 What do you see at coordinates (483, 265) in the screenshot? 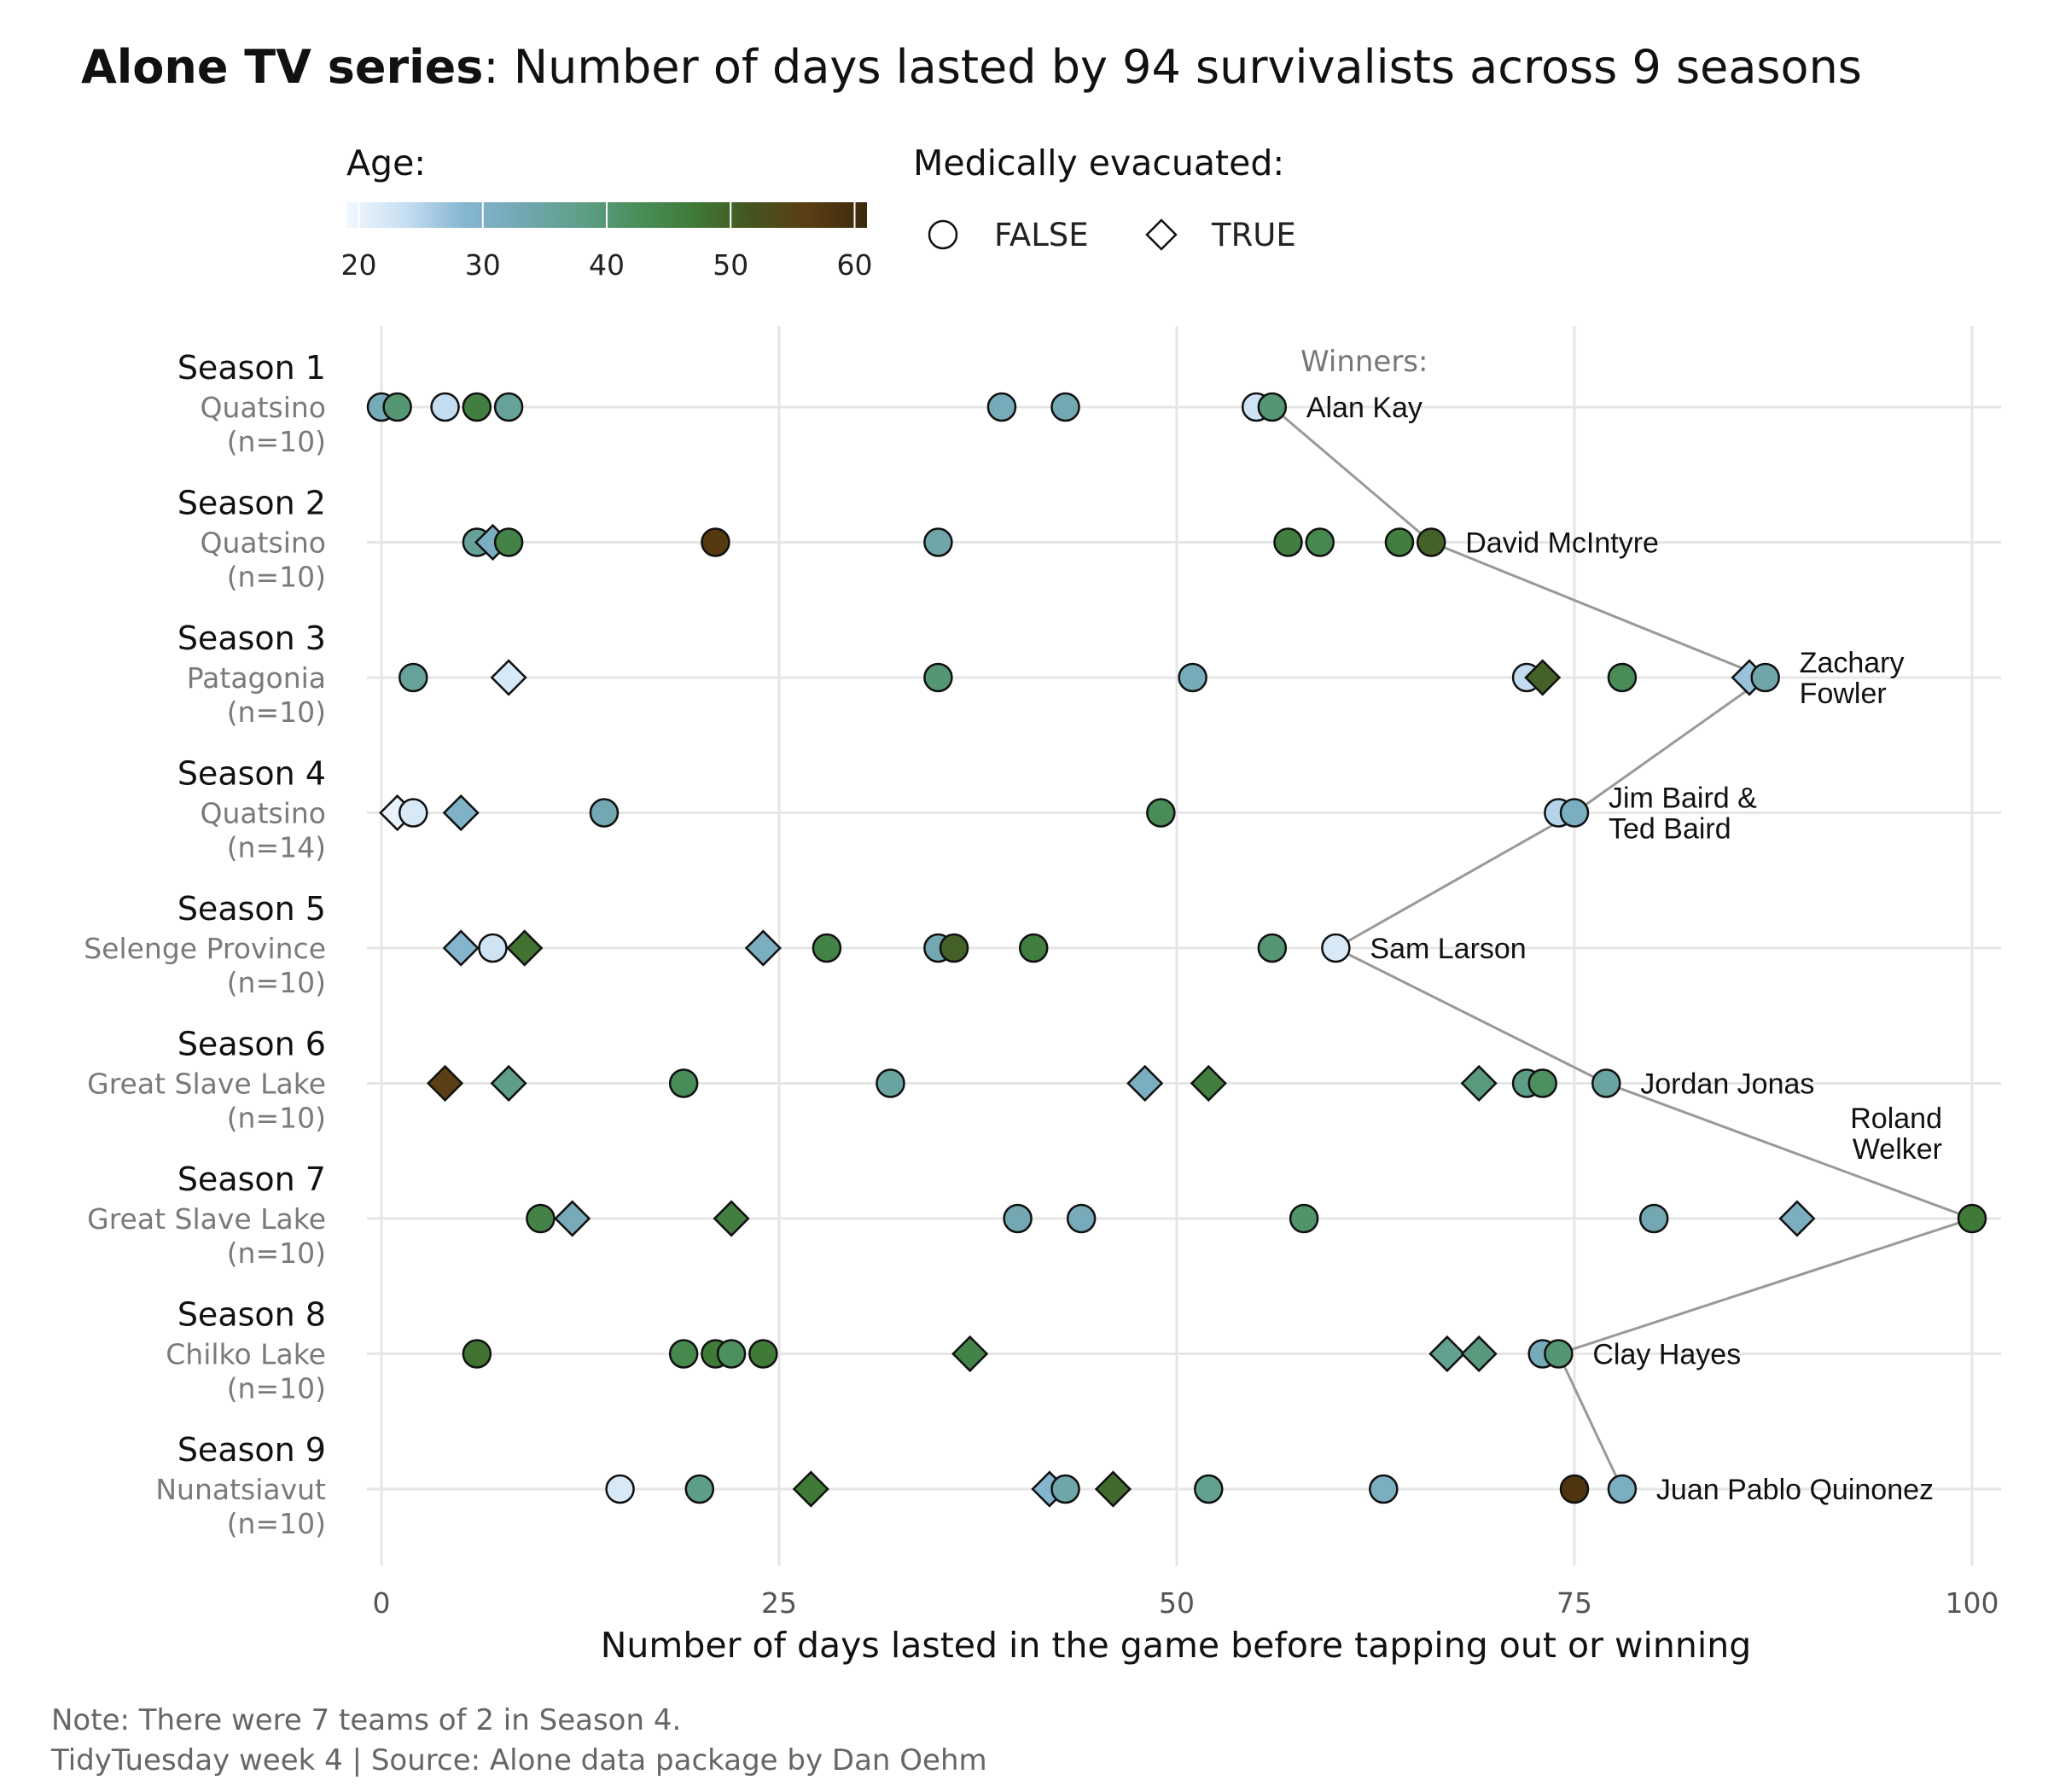
I see `age-tick-label: 30` at bounding box center [483, 265].